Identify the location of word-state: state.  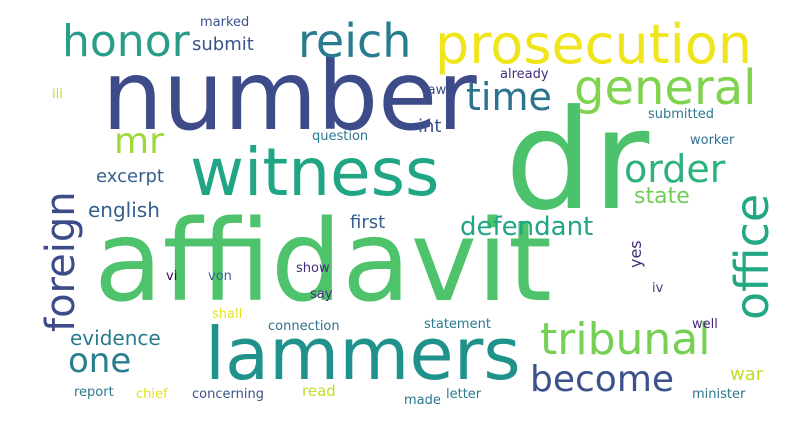
(662, 196).